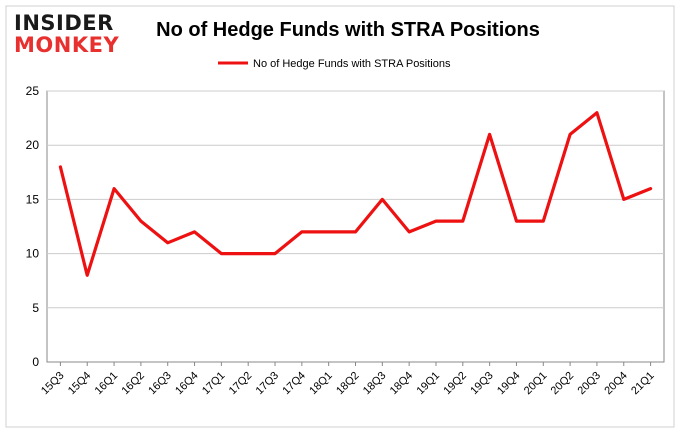 The width and height of the screenshot is (680, 433). I want to click on y-tick-label: 25, so click(33, 91).